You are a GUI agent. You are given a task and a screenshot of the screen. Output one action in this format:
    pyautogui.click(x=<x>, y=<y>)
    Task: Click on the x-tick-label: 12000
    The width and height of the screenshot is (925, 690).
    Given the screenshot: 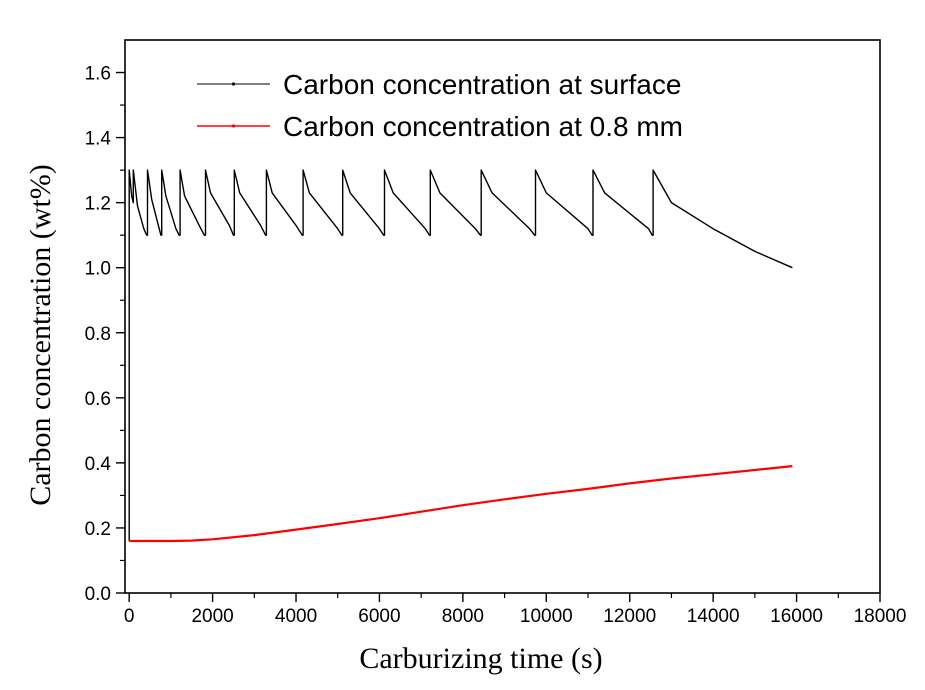 What is the action you would take?
    pyautogui.click(x=629, y=616)
    